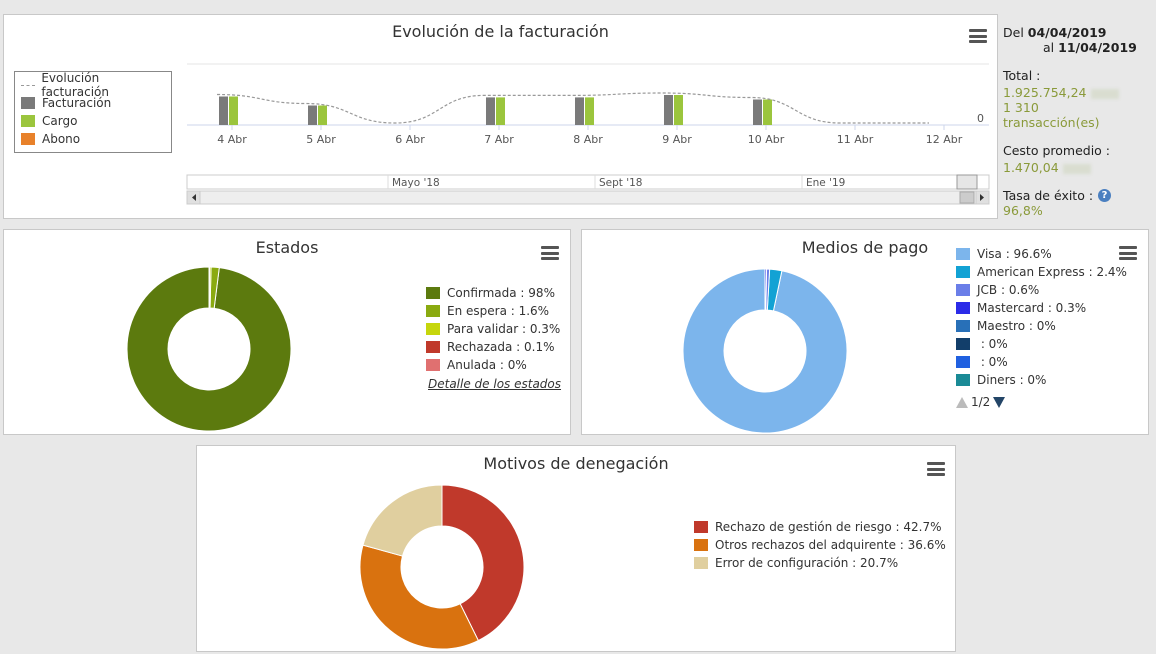  Describe the element at coordinates (550, 253) in the screenshot. I see `estados-menu-icon` at that location.